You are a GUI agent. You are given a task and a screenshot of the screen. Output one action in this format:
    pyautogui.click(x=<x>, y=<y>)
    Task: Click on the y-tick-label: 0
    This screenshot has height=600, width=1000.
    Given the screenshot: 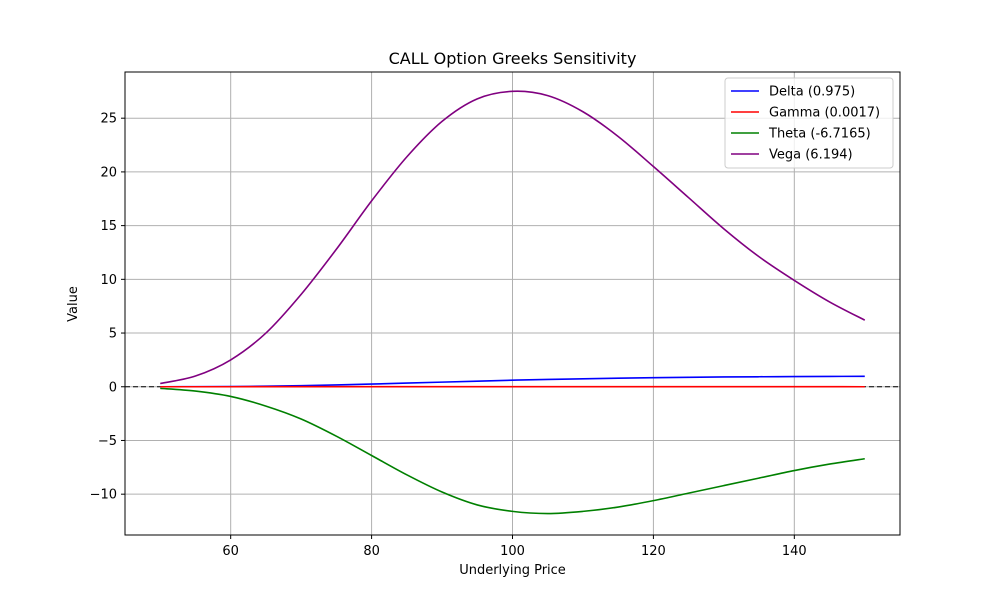 What is the action you would take?
    pyautogui.click(x=113, y=387)
    